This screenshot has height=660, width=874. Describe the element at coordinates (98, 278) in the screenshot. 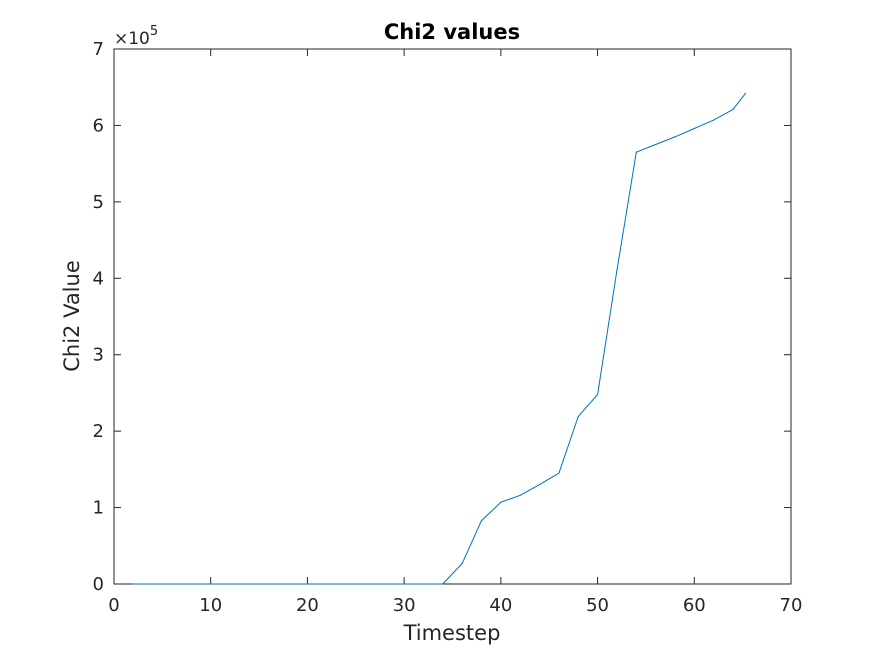

I see `y-tick-label: 4` at that location.